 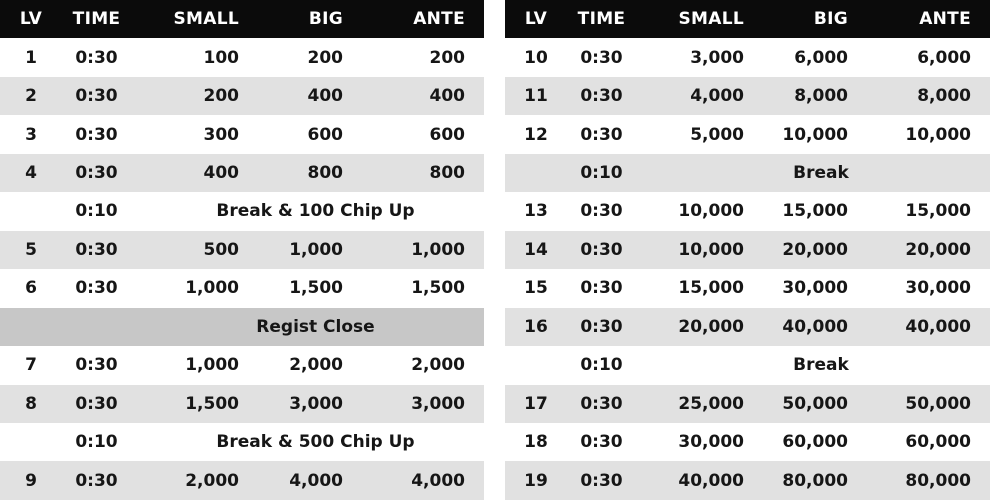 I want to click on level-row: 4 0:30 400 800 800, so click(x=242, y=173).